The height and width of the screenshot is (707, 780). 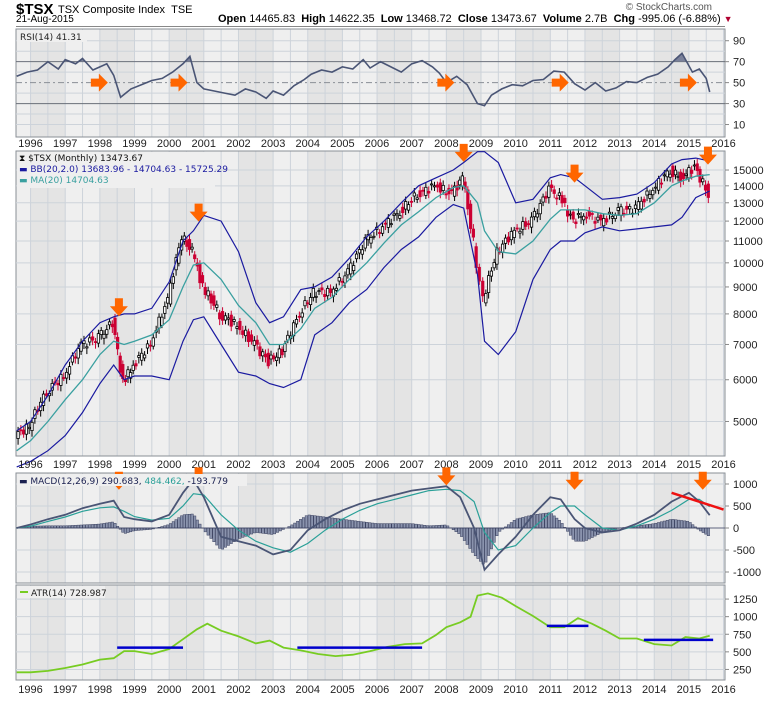 What do you see at coordinates (745, 315) in the screenshot?
I see `price-y-tick-label: 8000` at bounding box center [745, 315].